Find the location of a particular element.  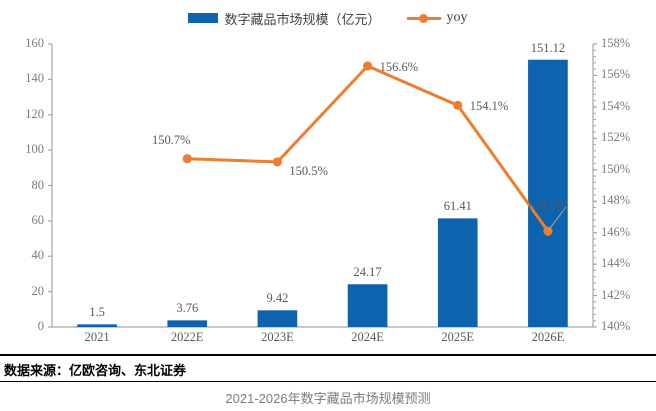

line-value-label: 154.1% is located at coordinates (489, 106).